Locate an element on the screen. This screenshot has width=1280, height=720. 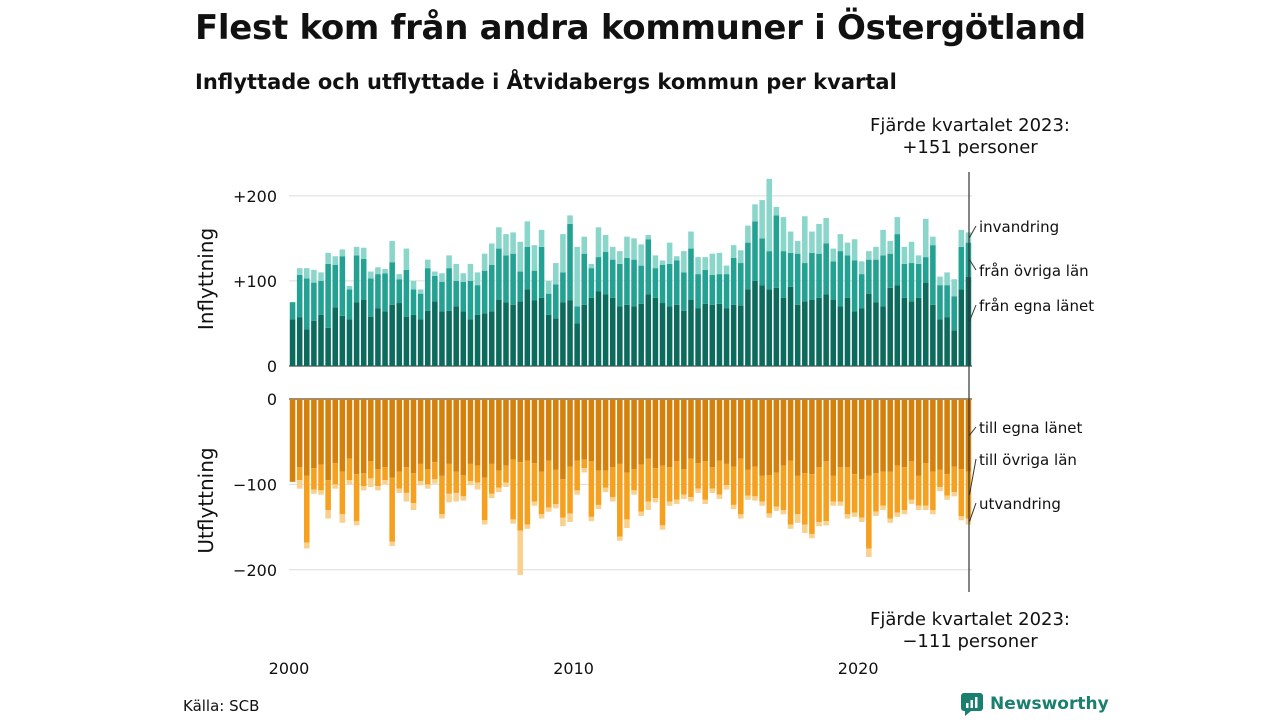
y-tick-label: −200 is located at coordinates (255, 570).